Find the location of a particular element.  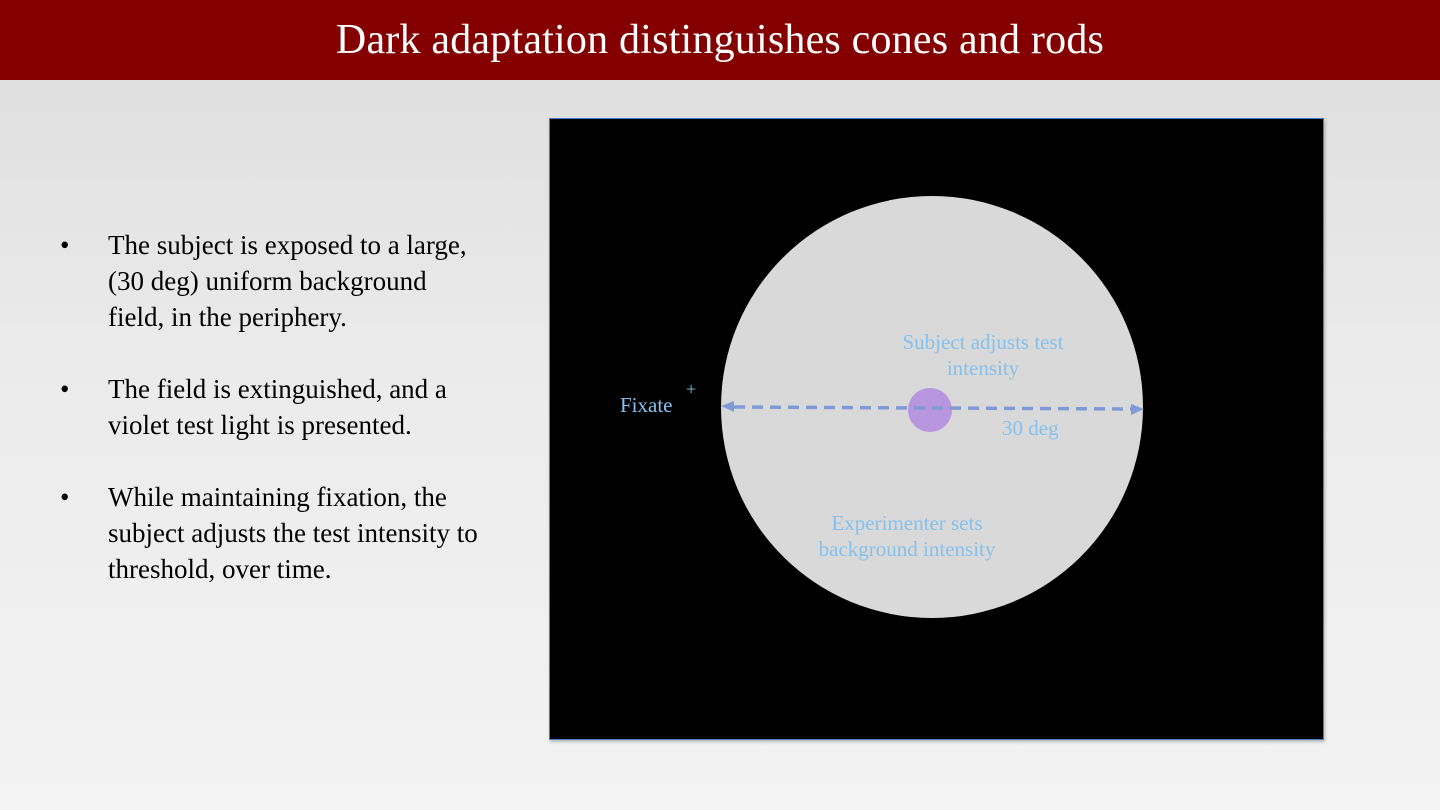

test-intensity-label-line2: intensity is located at coordinates (983, 368).